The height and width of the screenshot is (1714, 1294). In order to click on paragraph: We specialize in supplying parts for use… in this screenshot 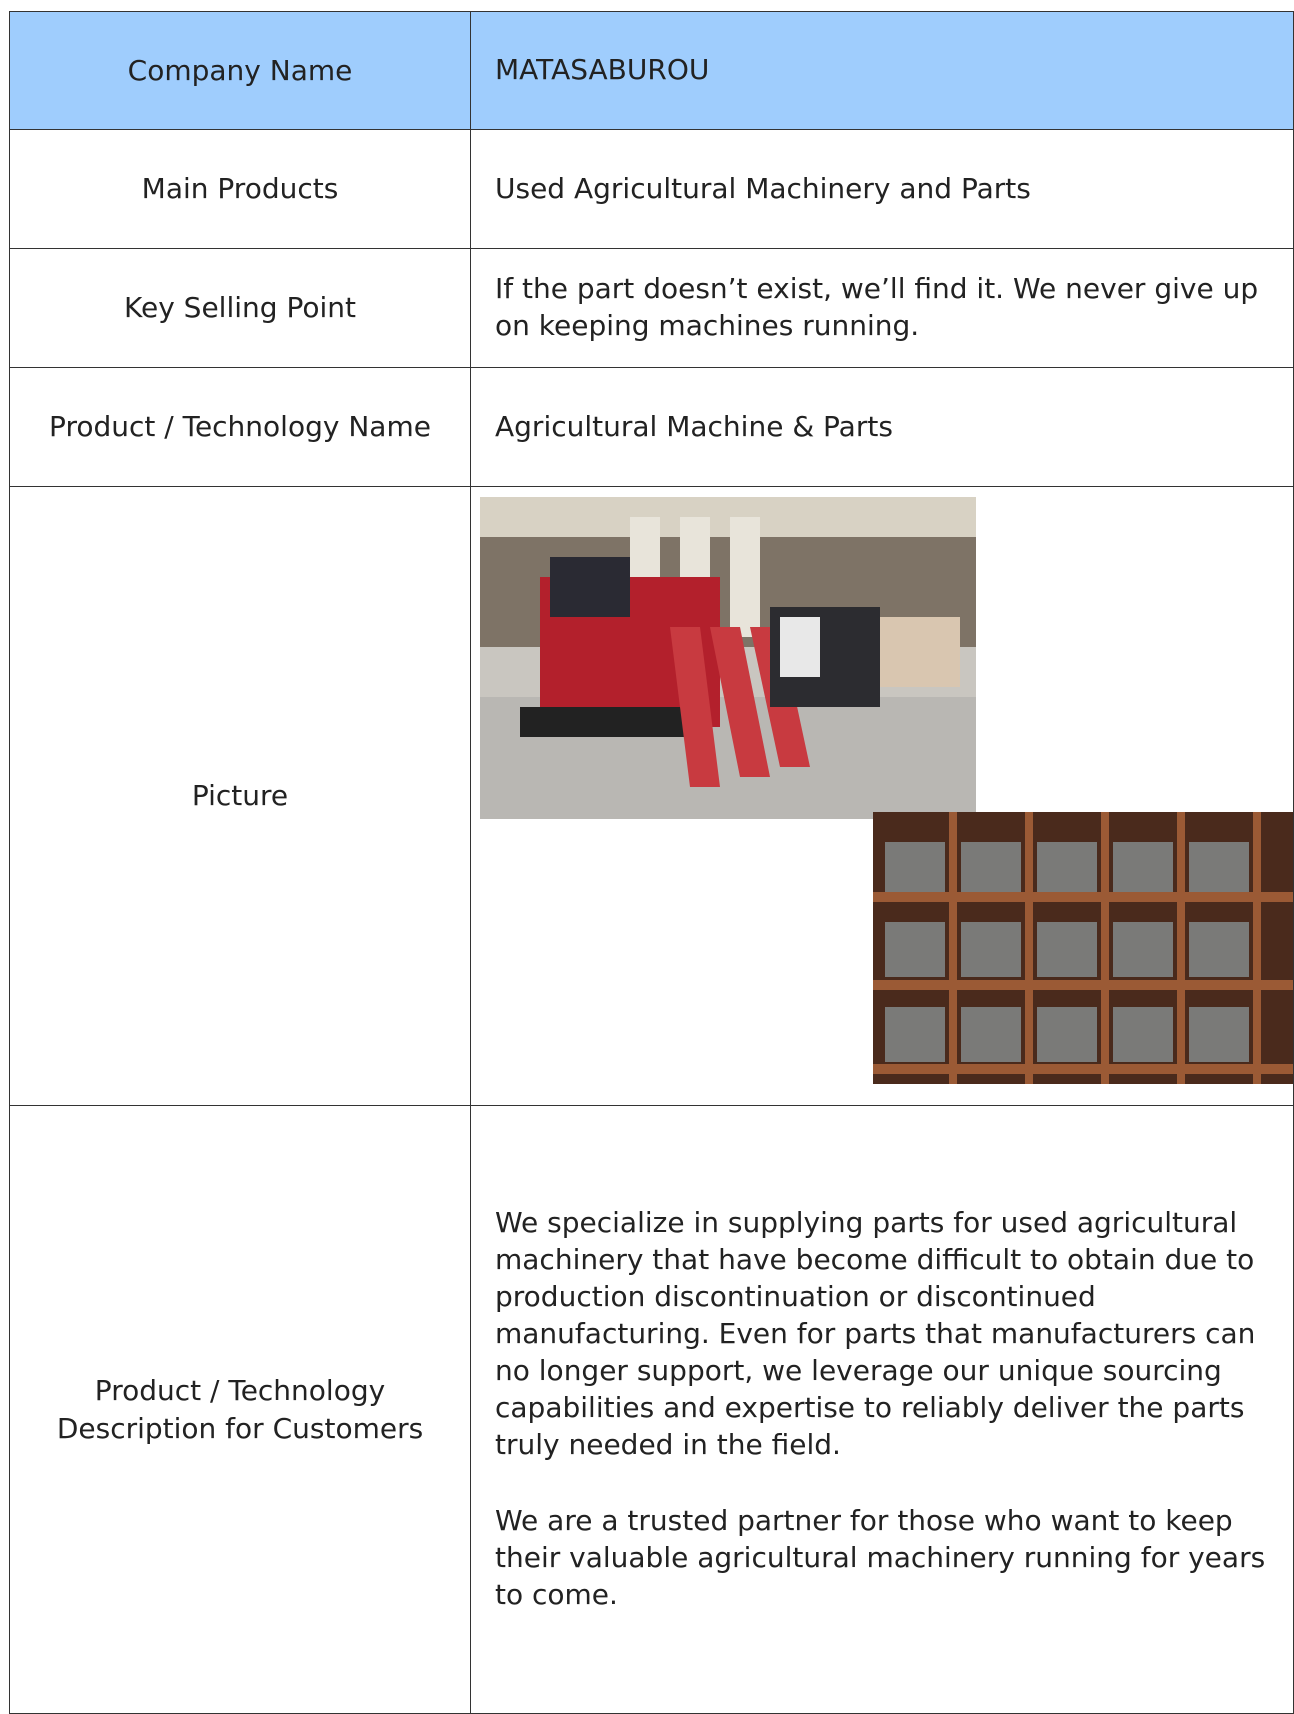, I will do `click(875, 1333)`.